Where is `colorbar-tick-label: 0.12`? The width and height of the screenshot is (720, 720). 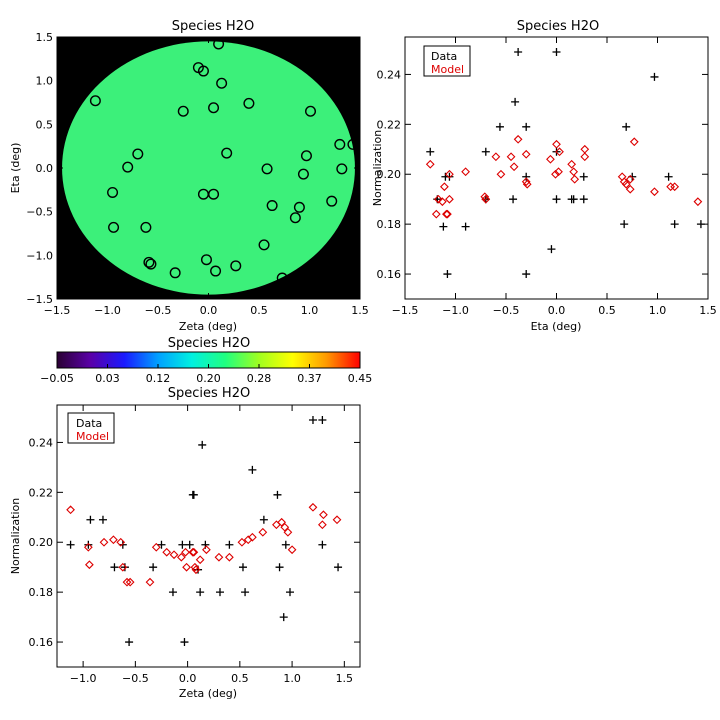
colorbar-tick-label: 0.12 is located at coordinates (158, 378).